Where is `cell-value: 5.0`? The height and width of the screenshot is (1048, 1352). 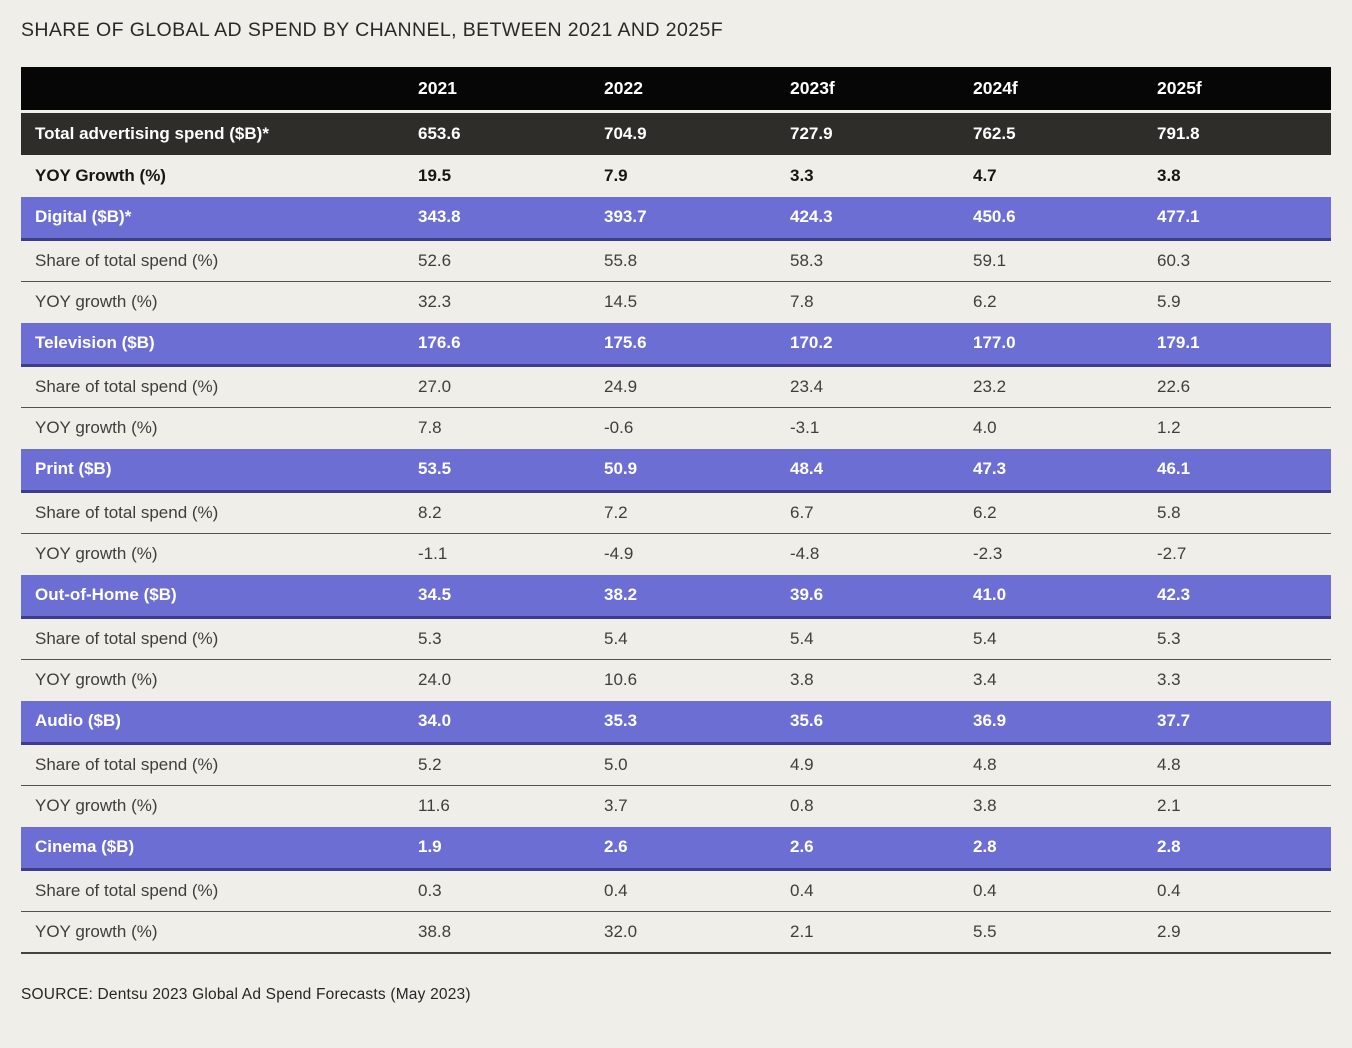 cell-value: 5.0 is located at coordinates (616, 764).